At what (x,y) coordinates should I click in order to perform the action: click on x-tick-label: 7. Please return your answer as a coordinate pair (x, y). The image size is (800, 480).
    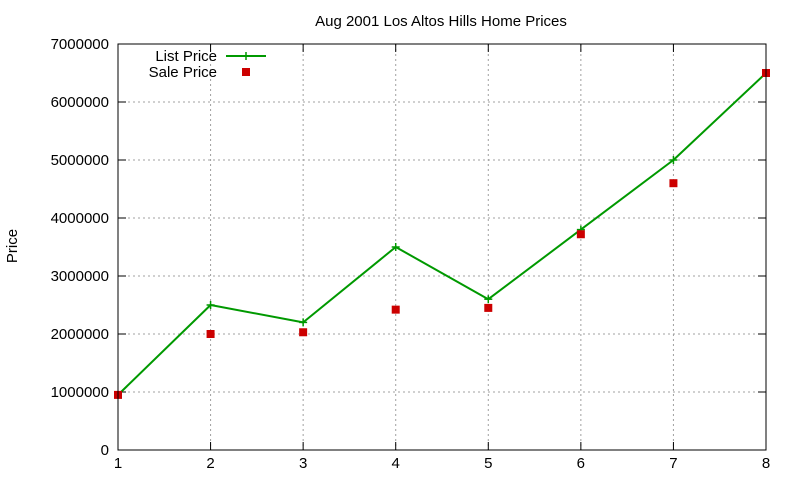
    Looking at the image, I should click on (673, 463).